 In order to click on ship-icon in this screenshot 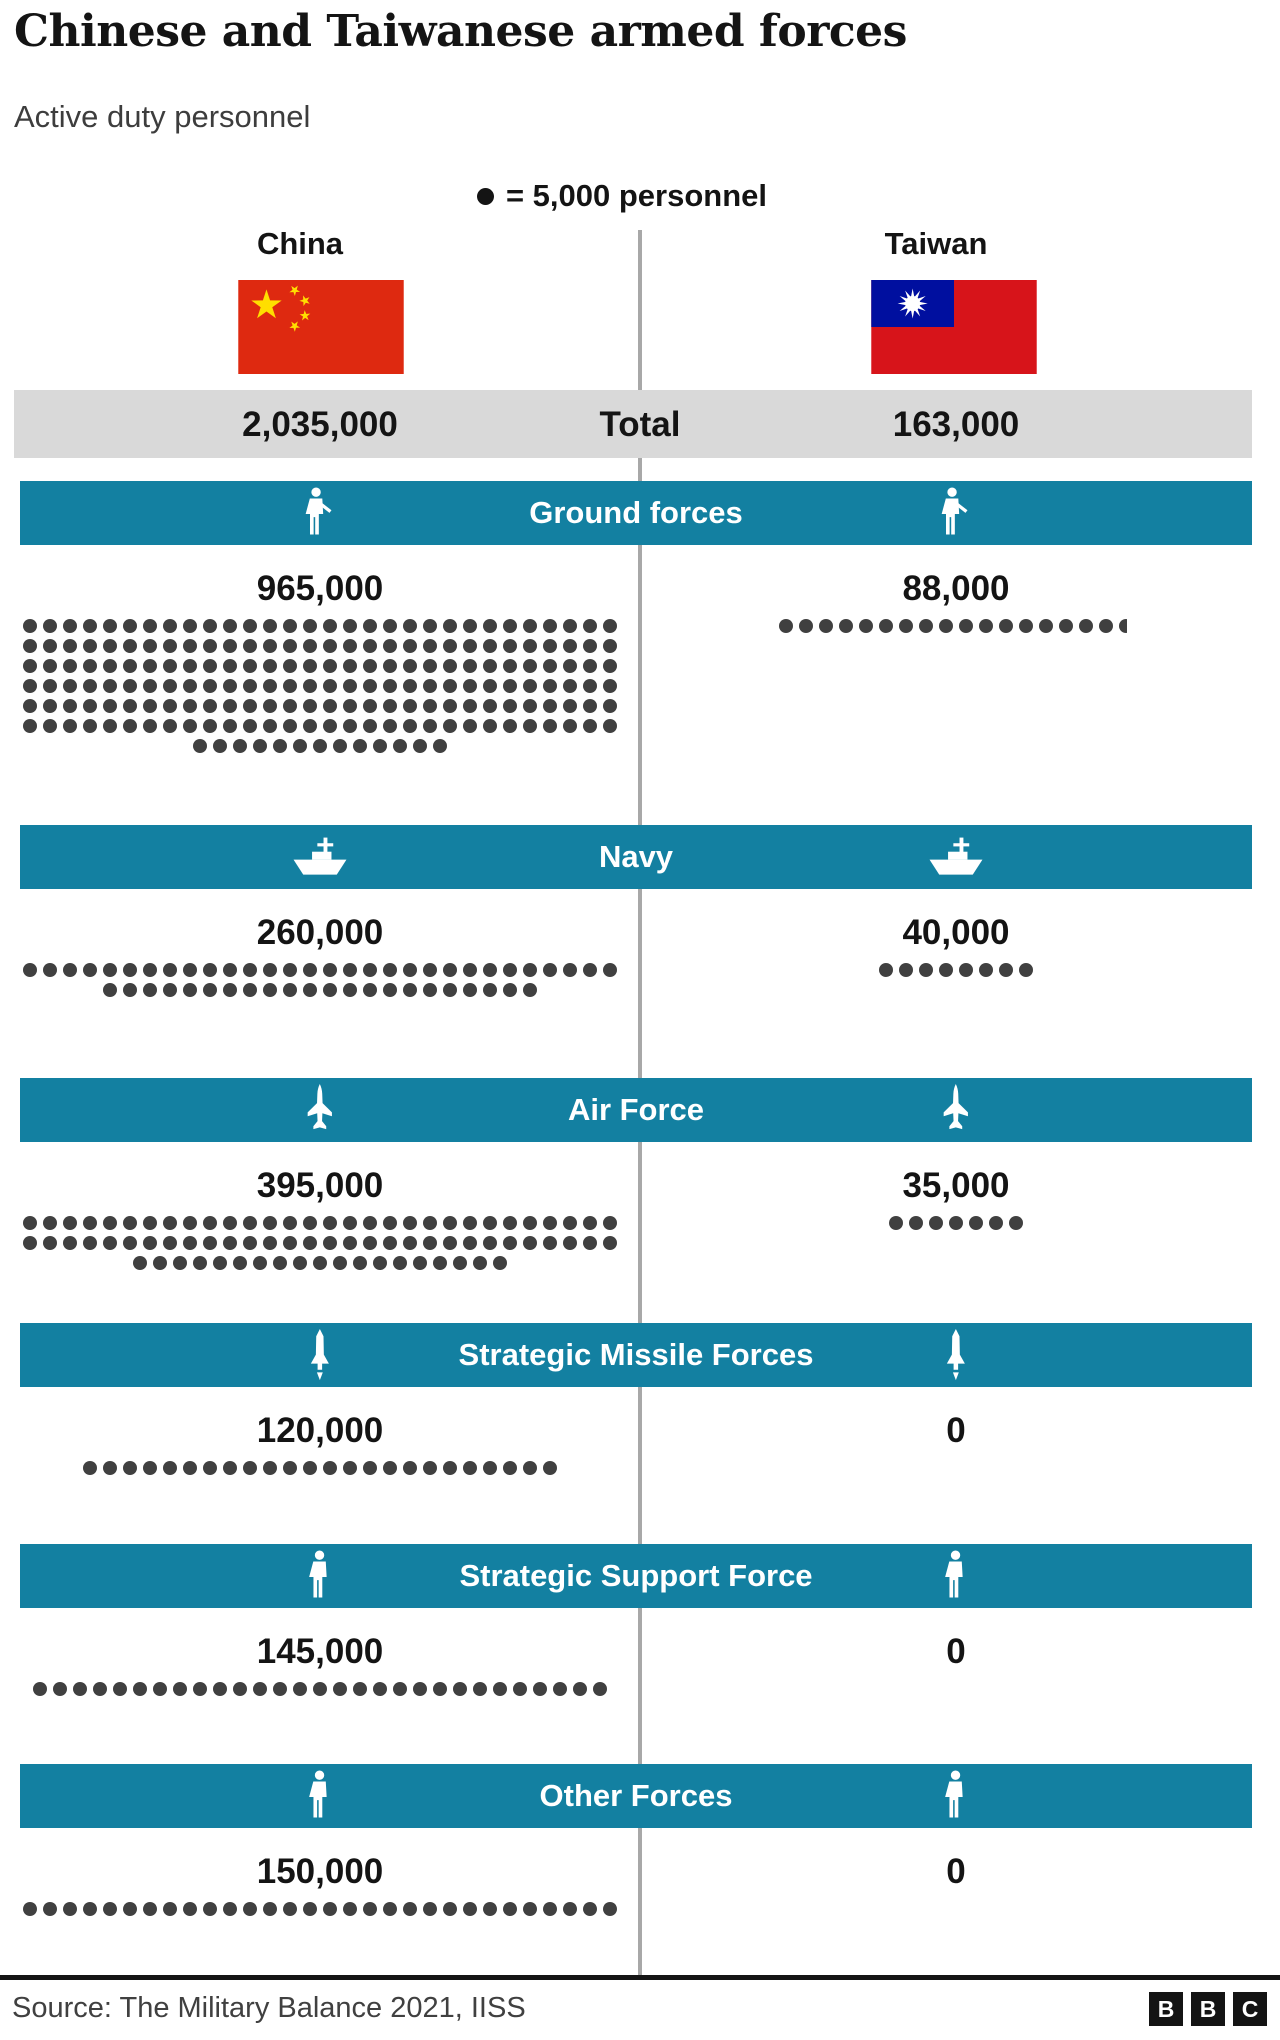, I will do `click(956, 857)`.